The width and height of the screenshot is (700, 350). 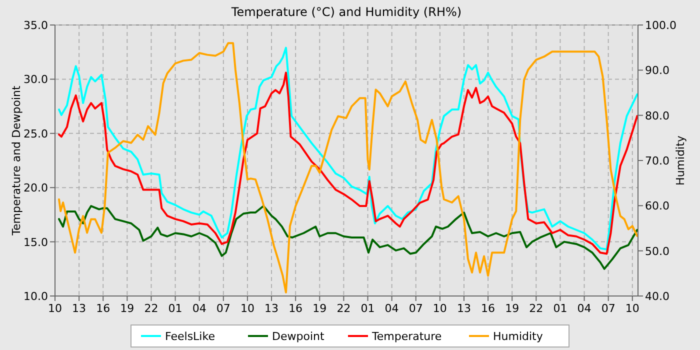 What do you see at coordinates (36, 188) in the screenshot?
I see `y-tick-label: 20.0` at bounding box center [36, 188].